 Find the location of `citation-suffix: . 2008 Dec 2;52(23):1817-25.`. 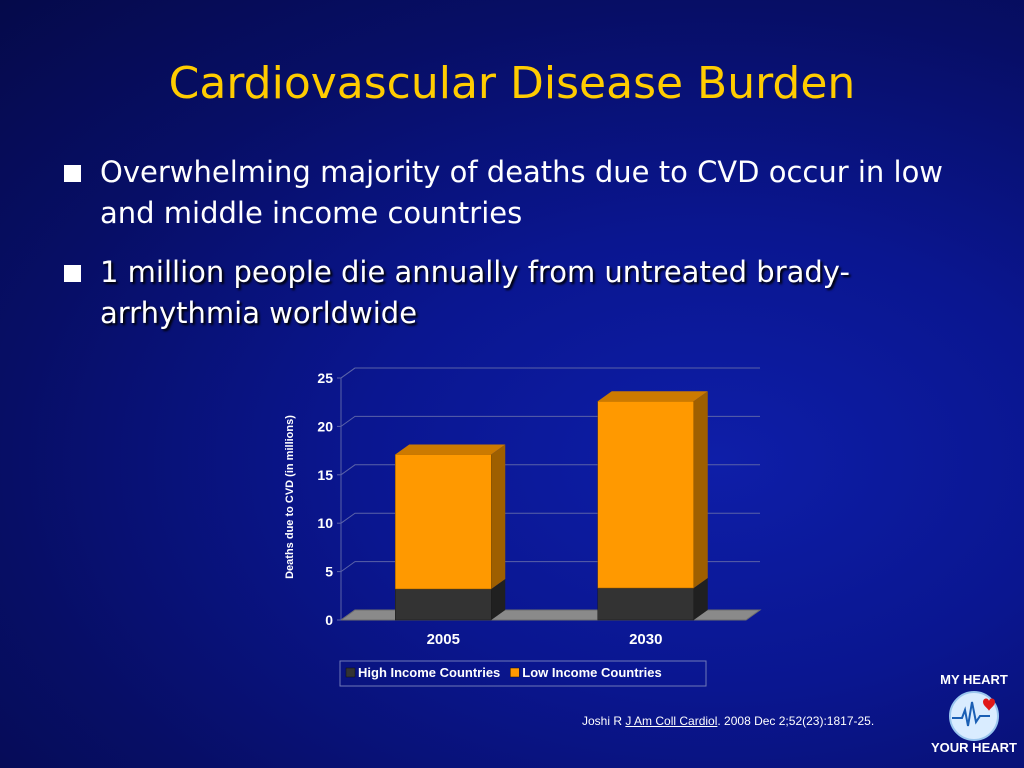

citation-suffix: . 2008 Dec 2;52(23):1817-25. is located at coordinates (796, 721).